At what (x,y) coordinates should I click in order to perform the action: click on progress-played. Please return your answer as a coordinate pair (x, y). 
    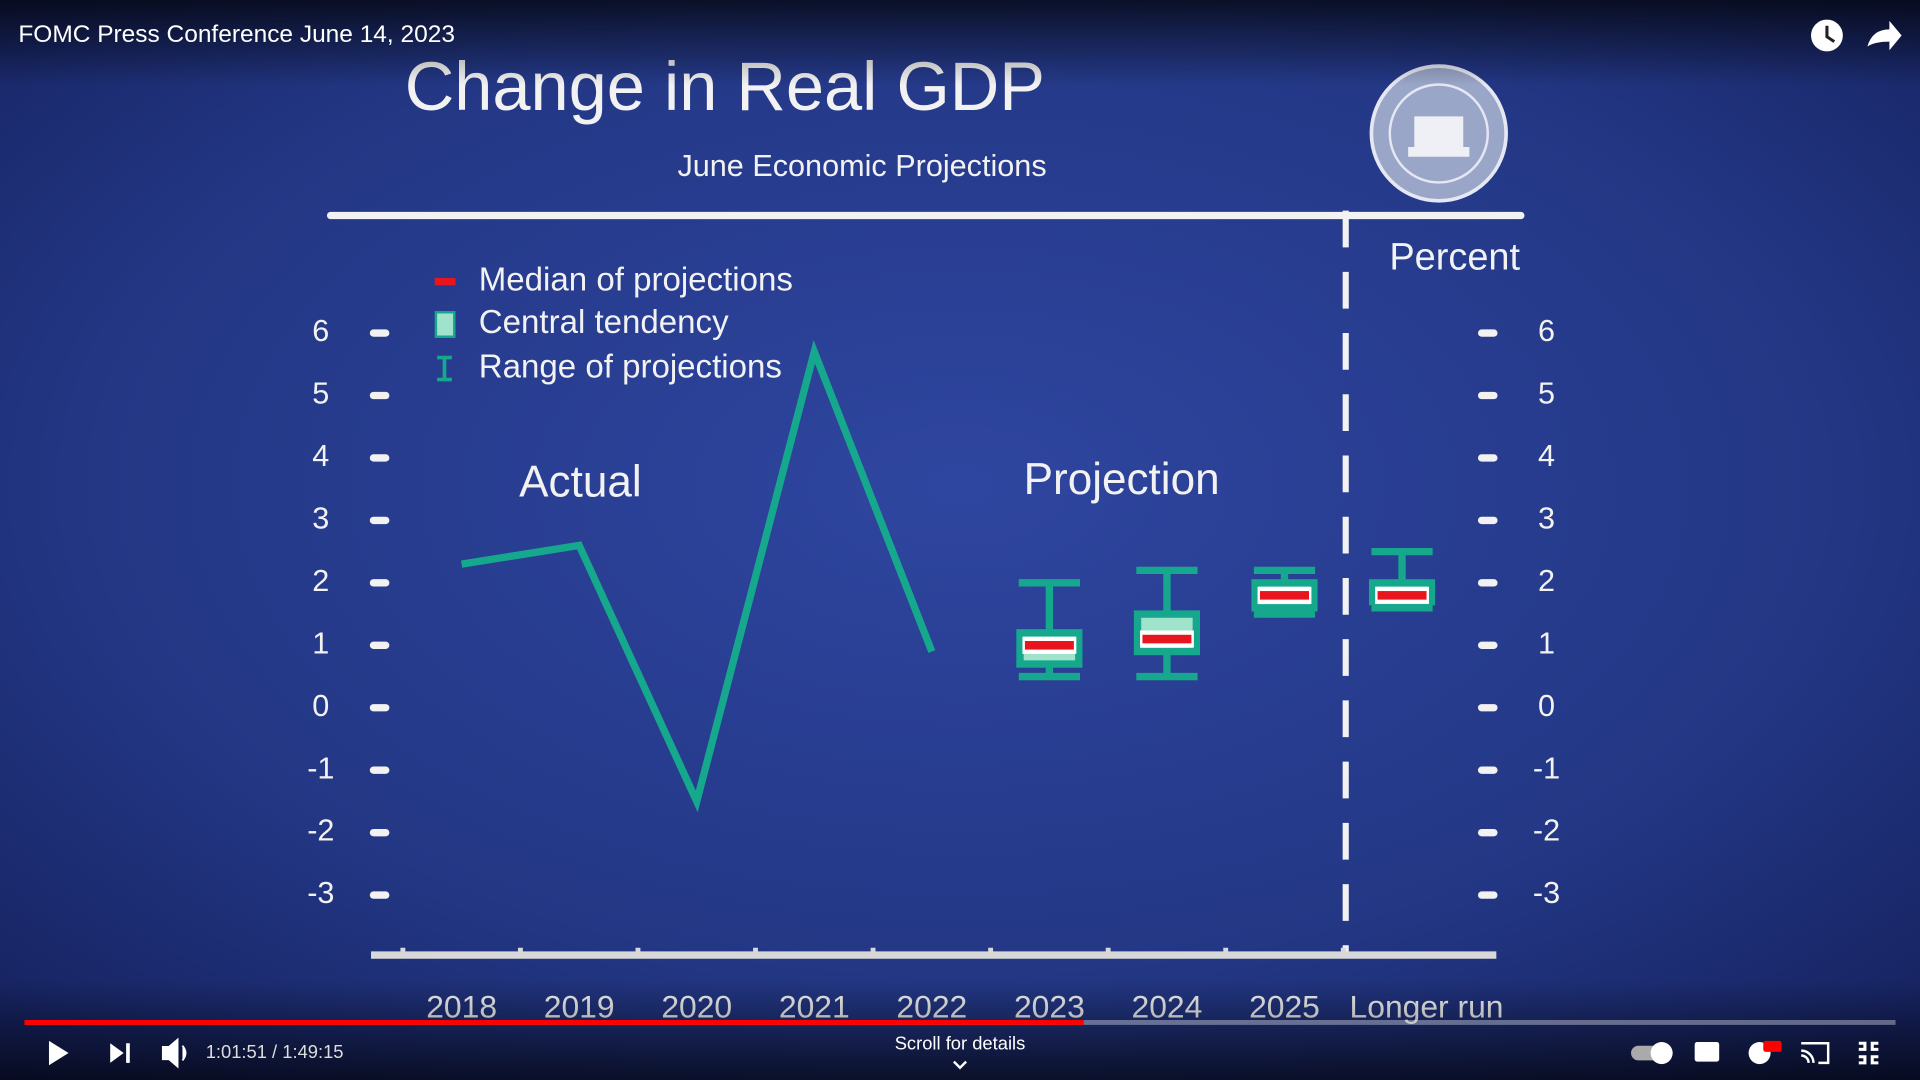
    Looking at the image, I should click on (554, 1022).